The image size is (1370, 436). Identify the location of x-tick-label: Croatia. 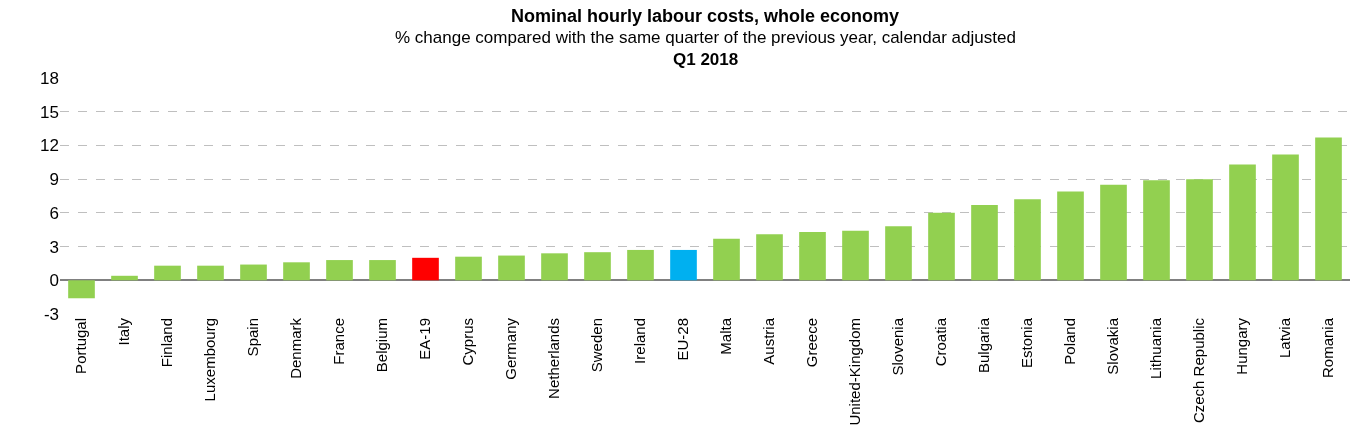
(941, 342).